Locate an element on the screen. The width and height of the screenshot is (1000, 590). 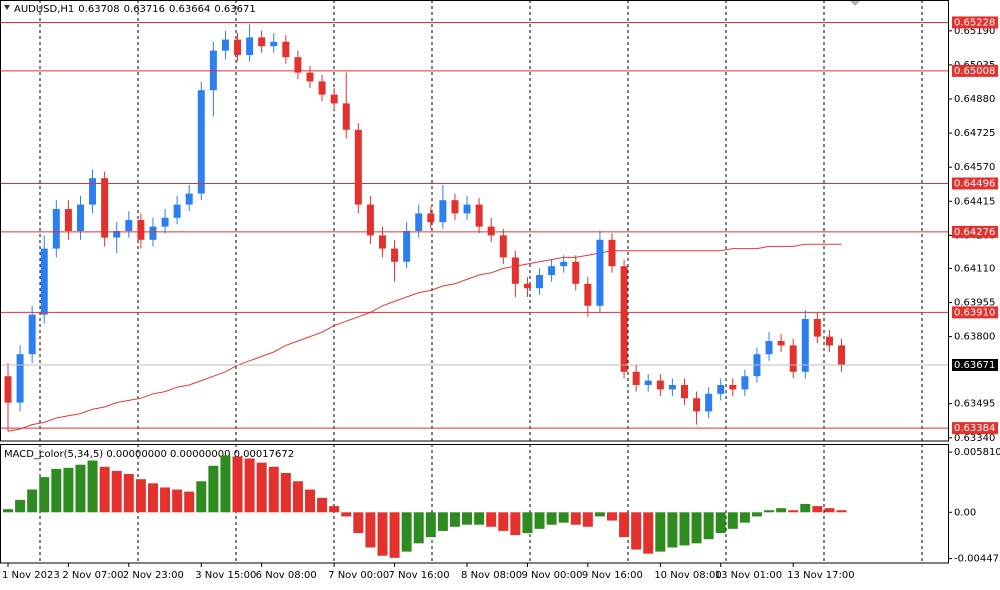
y-tick-label: 0.63340 is located at coordinates (974, 438).